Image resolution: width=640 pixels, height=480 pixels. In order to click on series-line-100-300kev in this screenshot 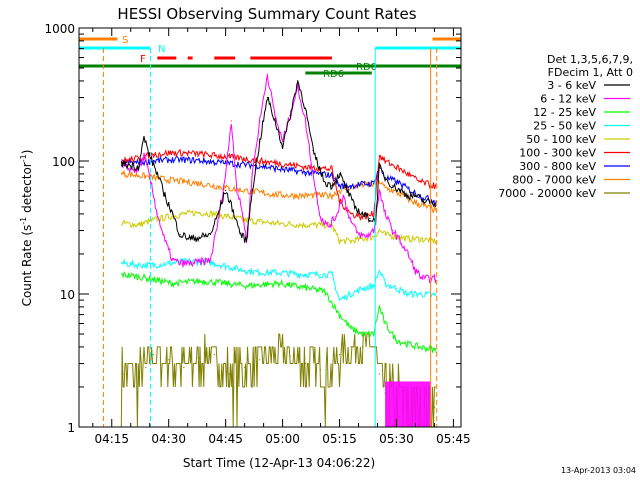, I will do `click(278, 185)`.